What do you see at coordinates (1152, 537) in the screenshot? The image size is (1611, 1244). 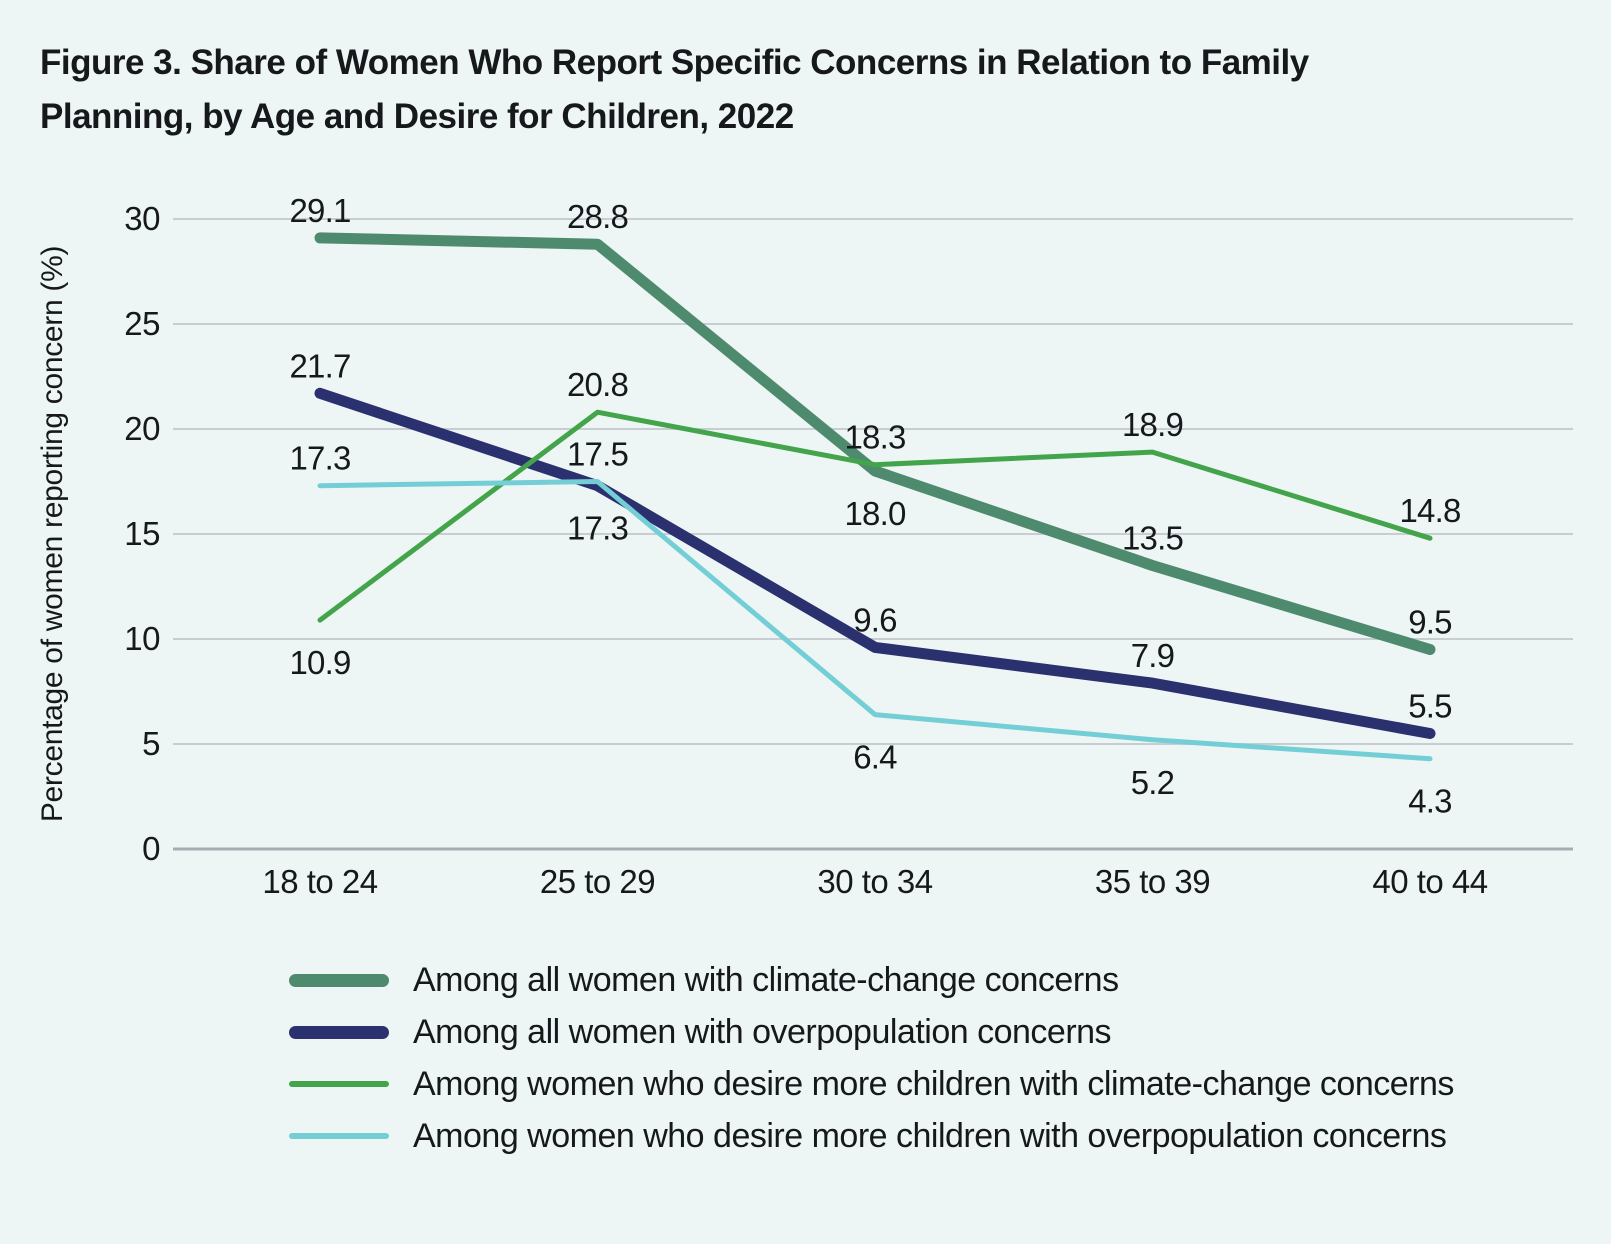 I see `data-label: 13.5` at bounding box center [1152, 537].